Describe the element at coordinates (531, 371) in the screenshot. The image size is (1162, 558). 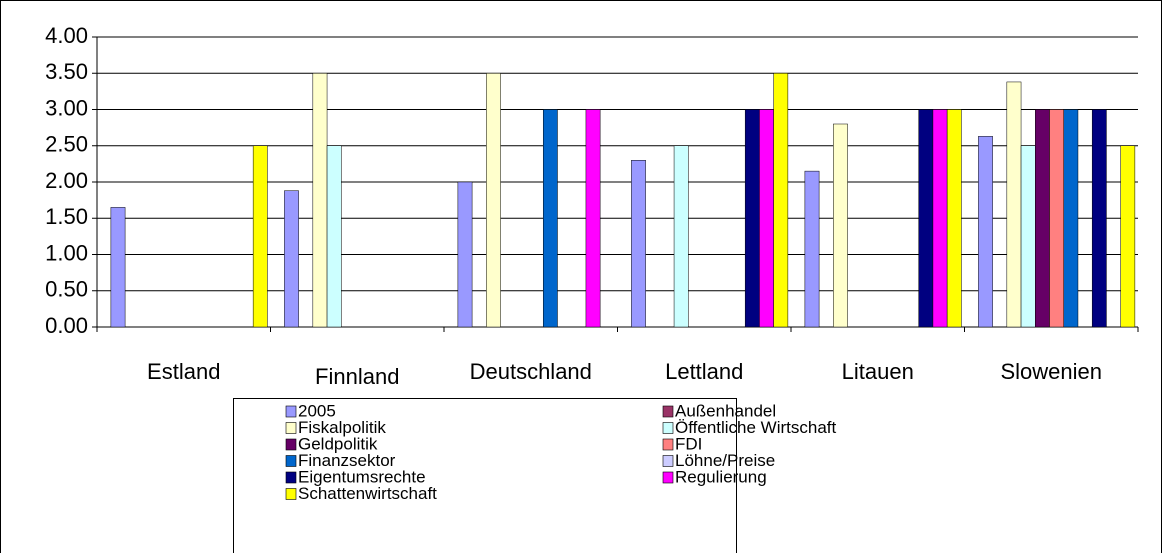
I see `x-tick-label: Deutschland` at that location.